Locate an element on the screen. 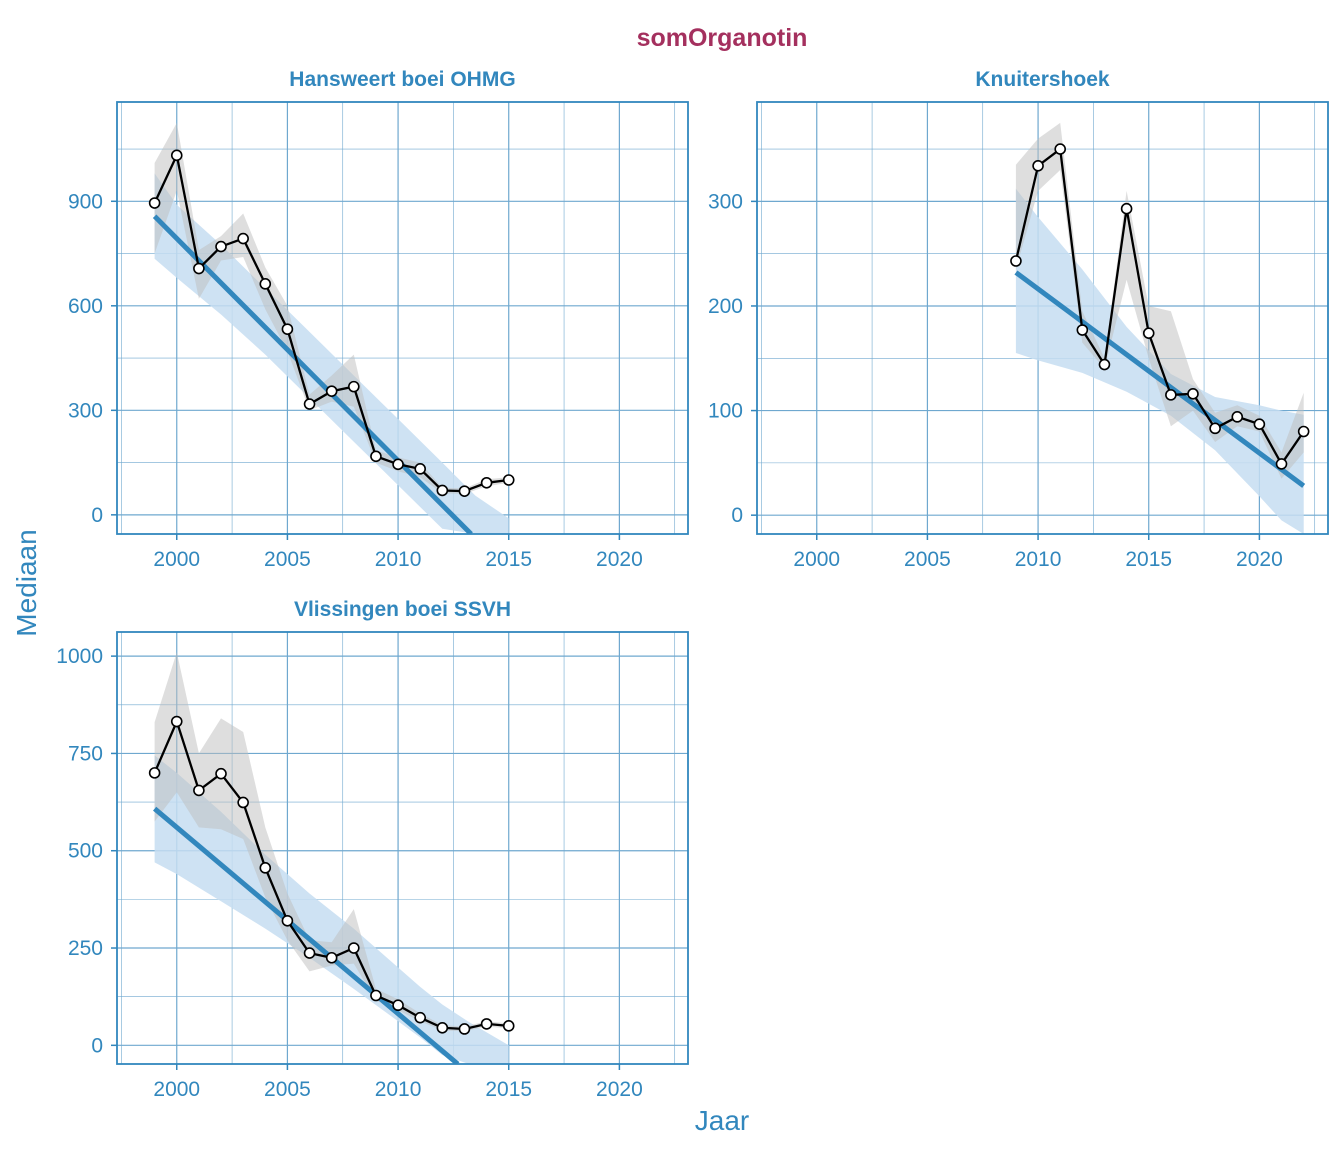 The width and height of the screenshot is (1344, 1152). y-tick-label: 100 is located at coordinates (725, 411).